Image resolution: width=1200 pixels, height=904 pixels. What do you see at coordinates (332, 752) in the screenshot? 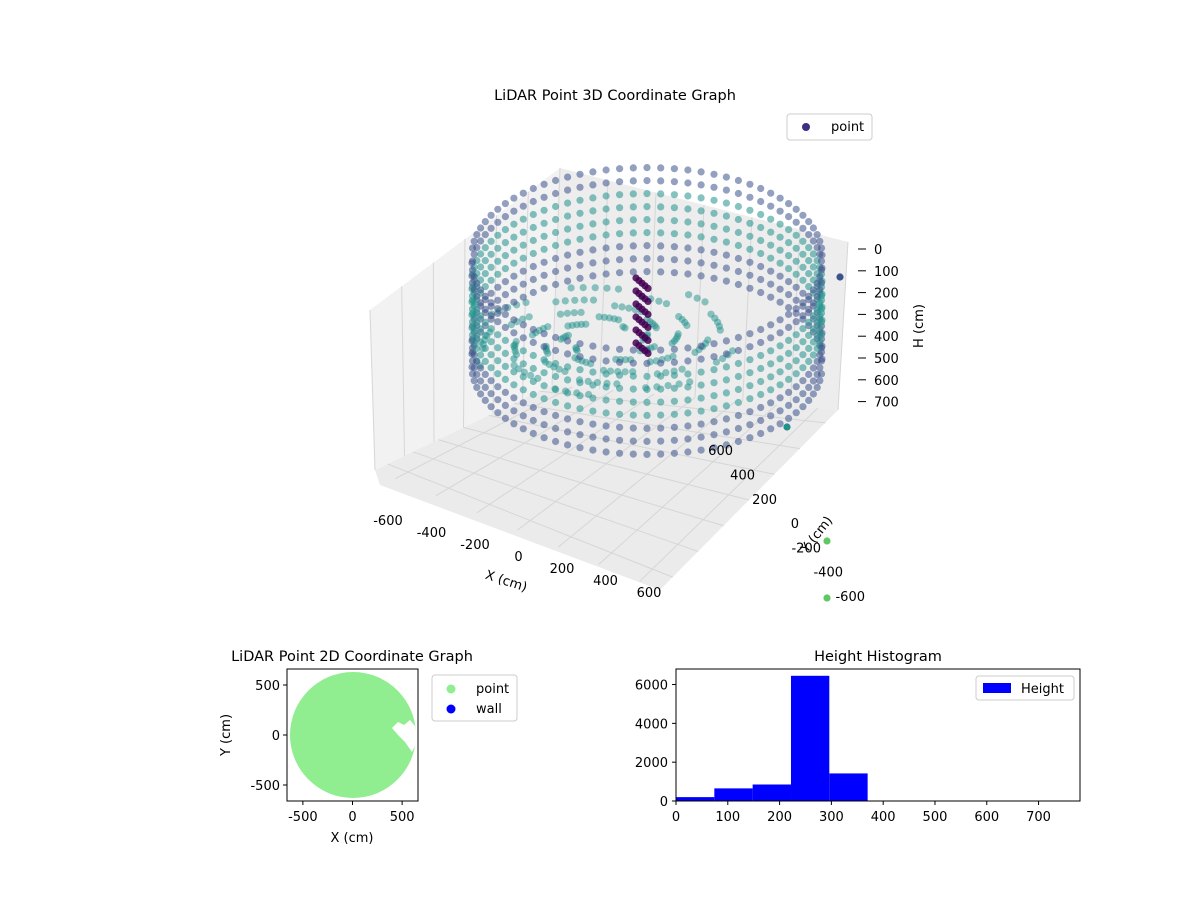
I see `axis-ticks-2d: -500 0 500 -500 0 500` at bounding box center [332, 752].